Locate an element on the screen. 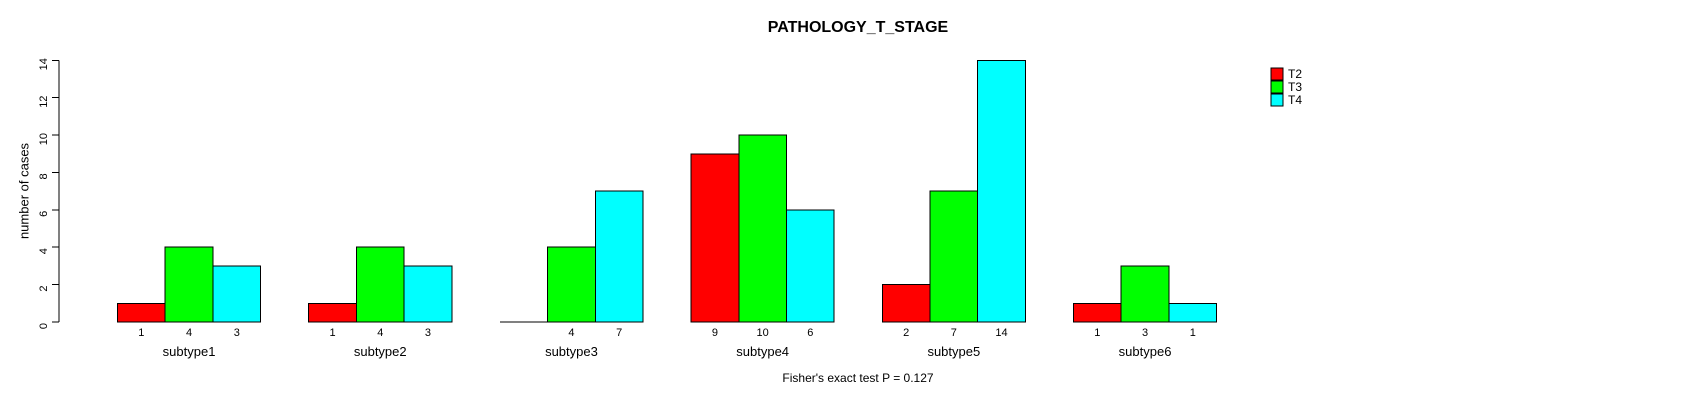  bar-value-label: 9 is located at coordinates (715, 333).